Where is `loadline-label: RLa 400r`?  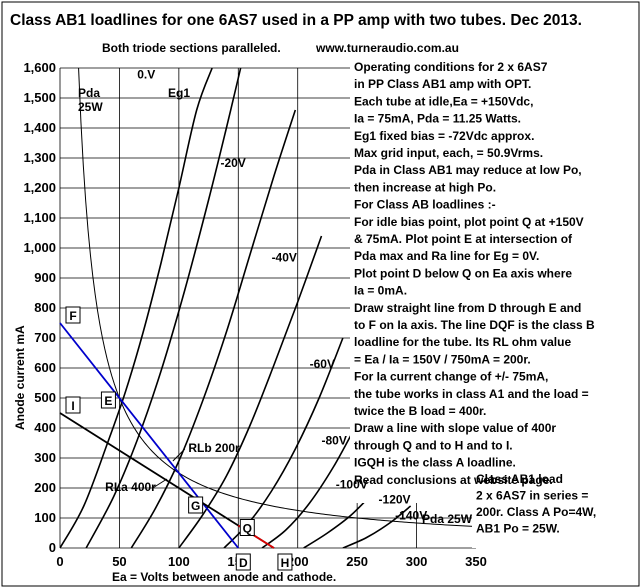 loadline-label: RLa 400r is located at coordinates (130, 487).